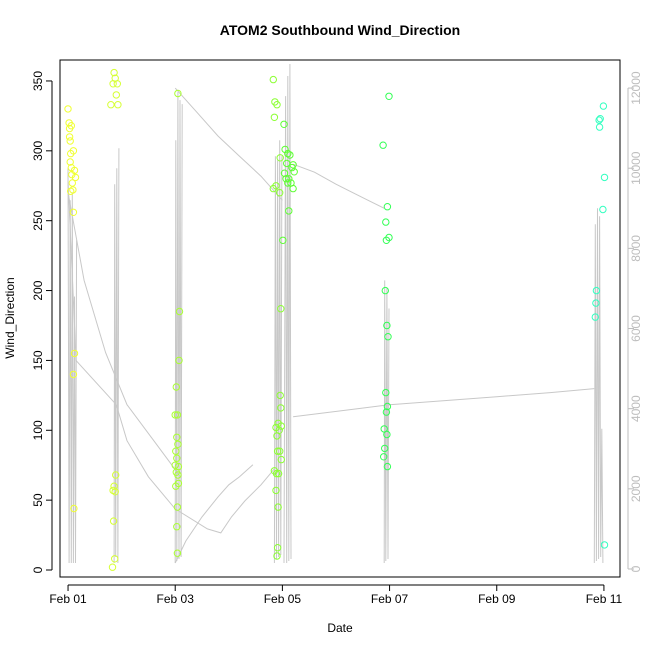  What do you see at coordinates (71, 191) in the screenshot?
I see `data-point-s0-p8` at bounding box center [71, 191].